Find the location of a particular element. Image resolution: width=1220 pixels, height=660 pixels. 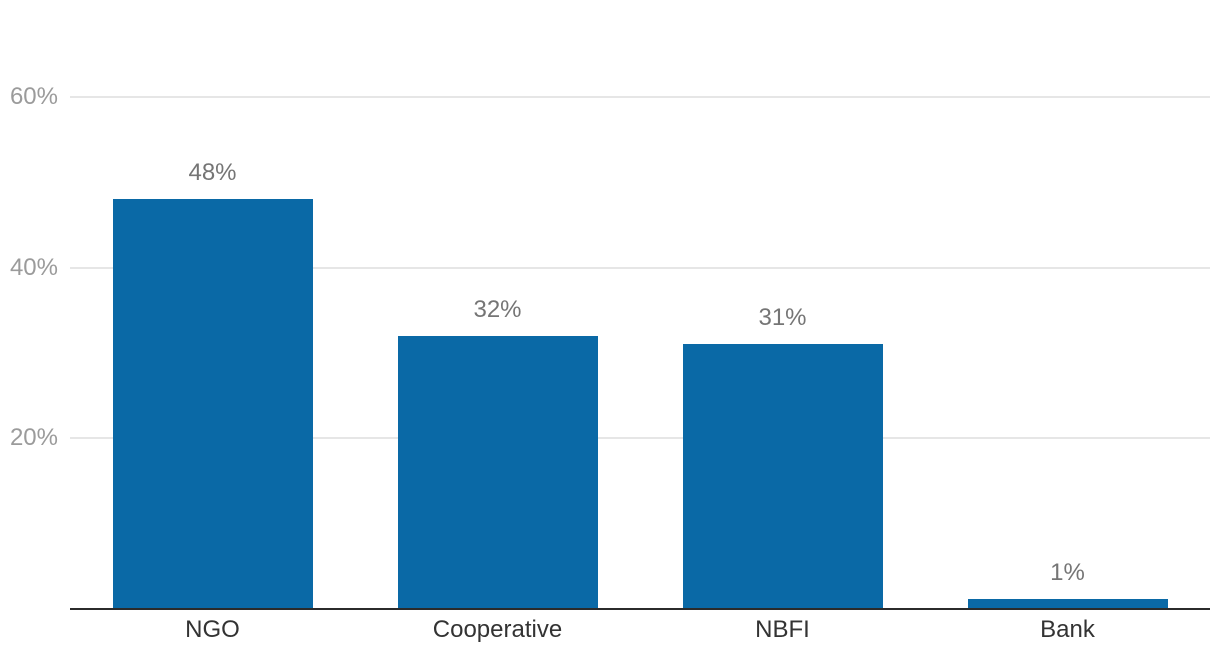

y-axis-tick-label: 20% is located at coordinates (33, 437).